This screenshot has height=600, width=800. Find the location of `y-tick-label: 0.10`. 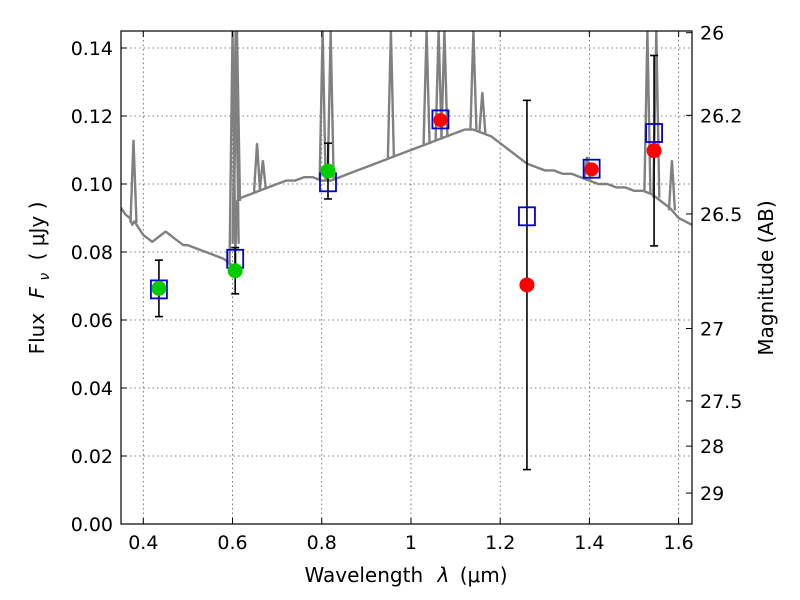

y-tick-label: 0.10 is located at coordinates (92, 185).